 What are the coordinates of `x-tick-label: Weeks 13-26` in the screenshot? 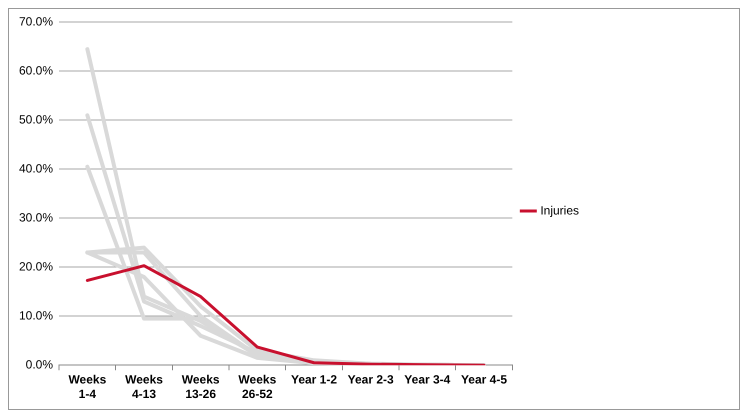 It's located at (201, 387).